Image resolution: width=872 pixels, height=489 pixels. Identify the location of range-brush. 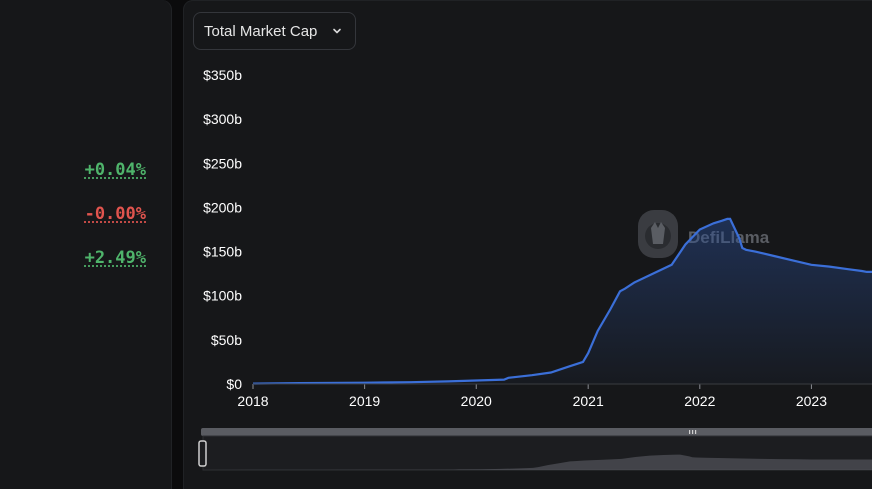
(535, 449).